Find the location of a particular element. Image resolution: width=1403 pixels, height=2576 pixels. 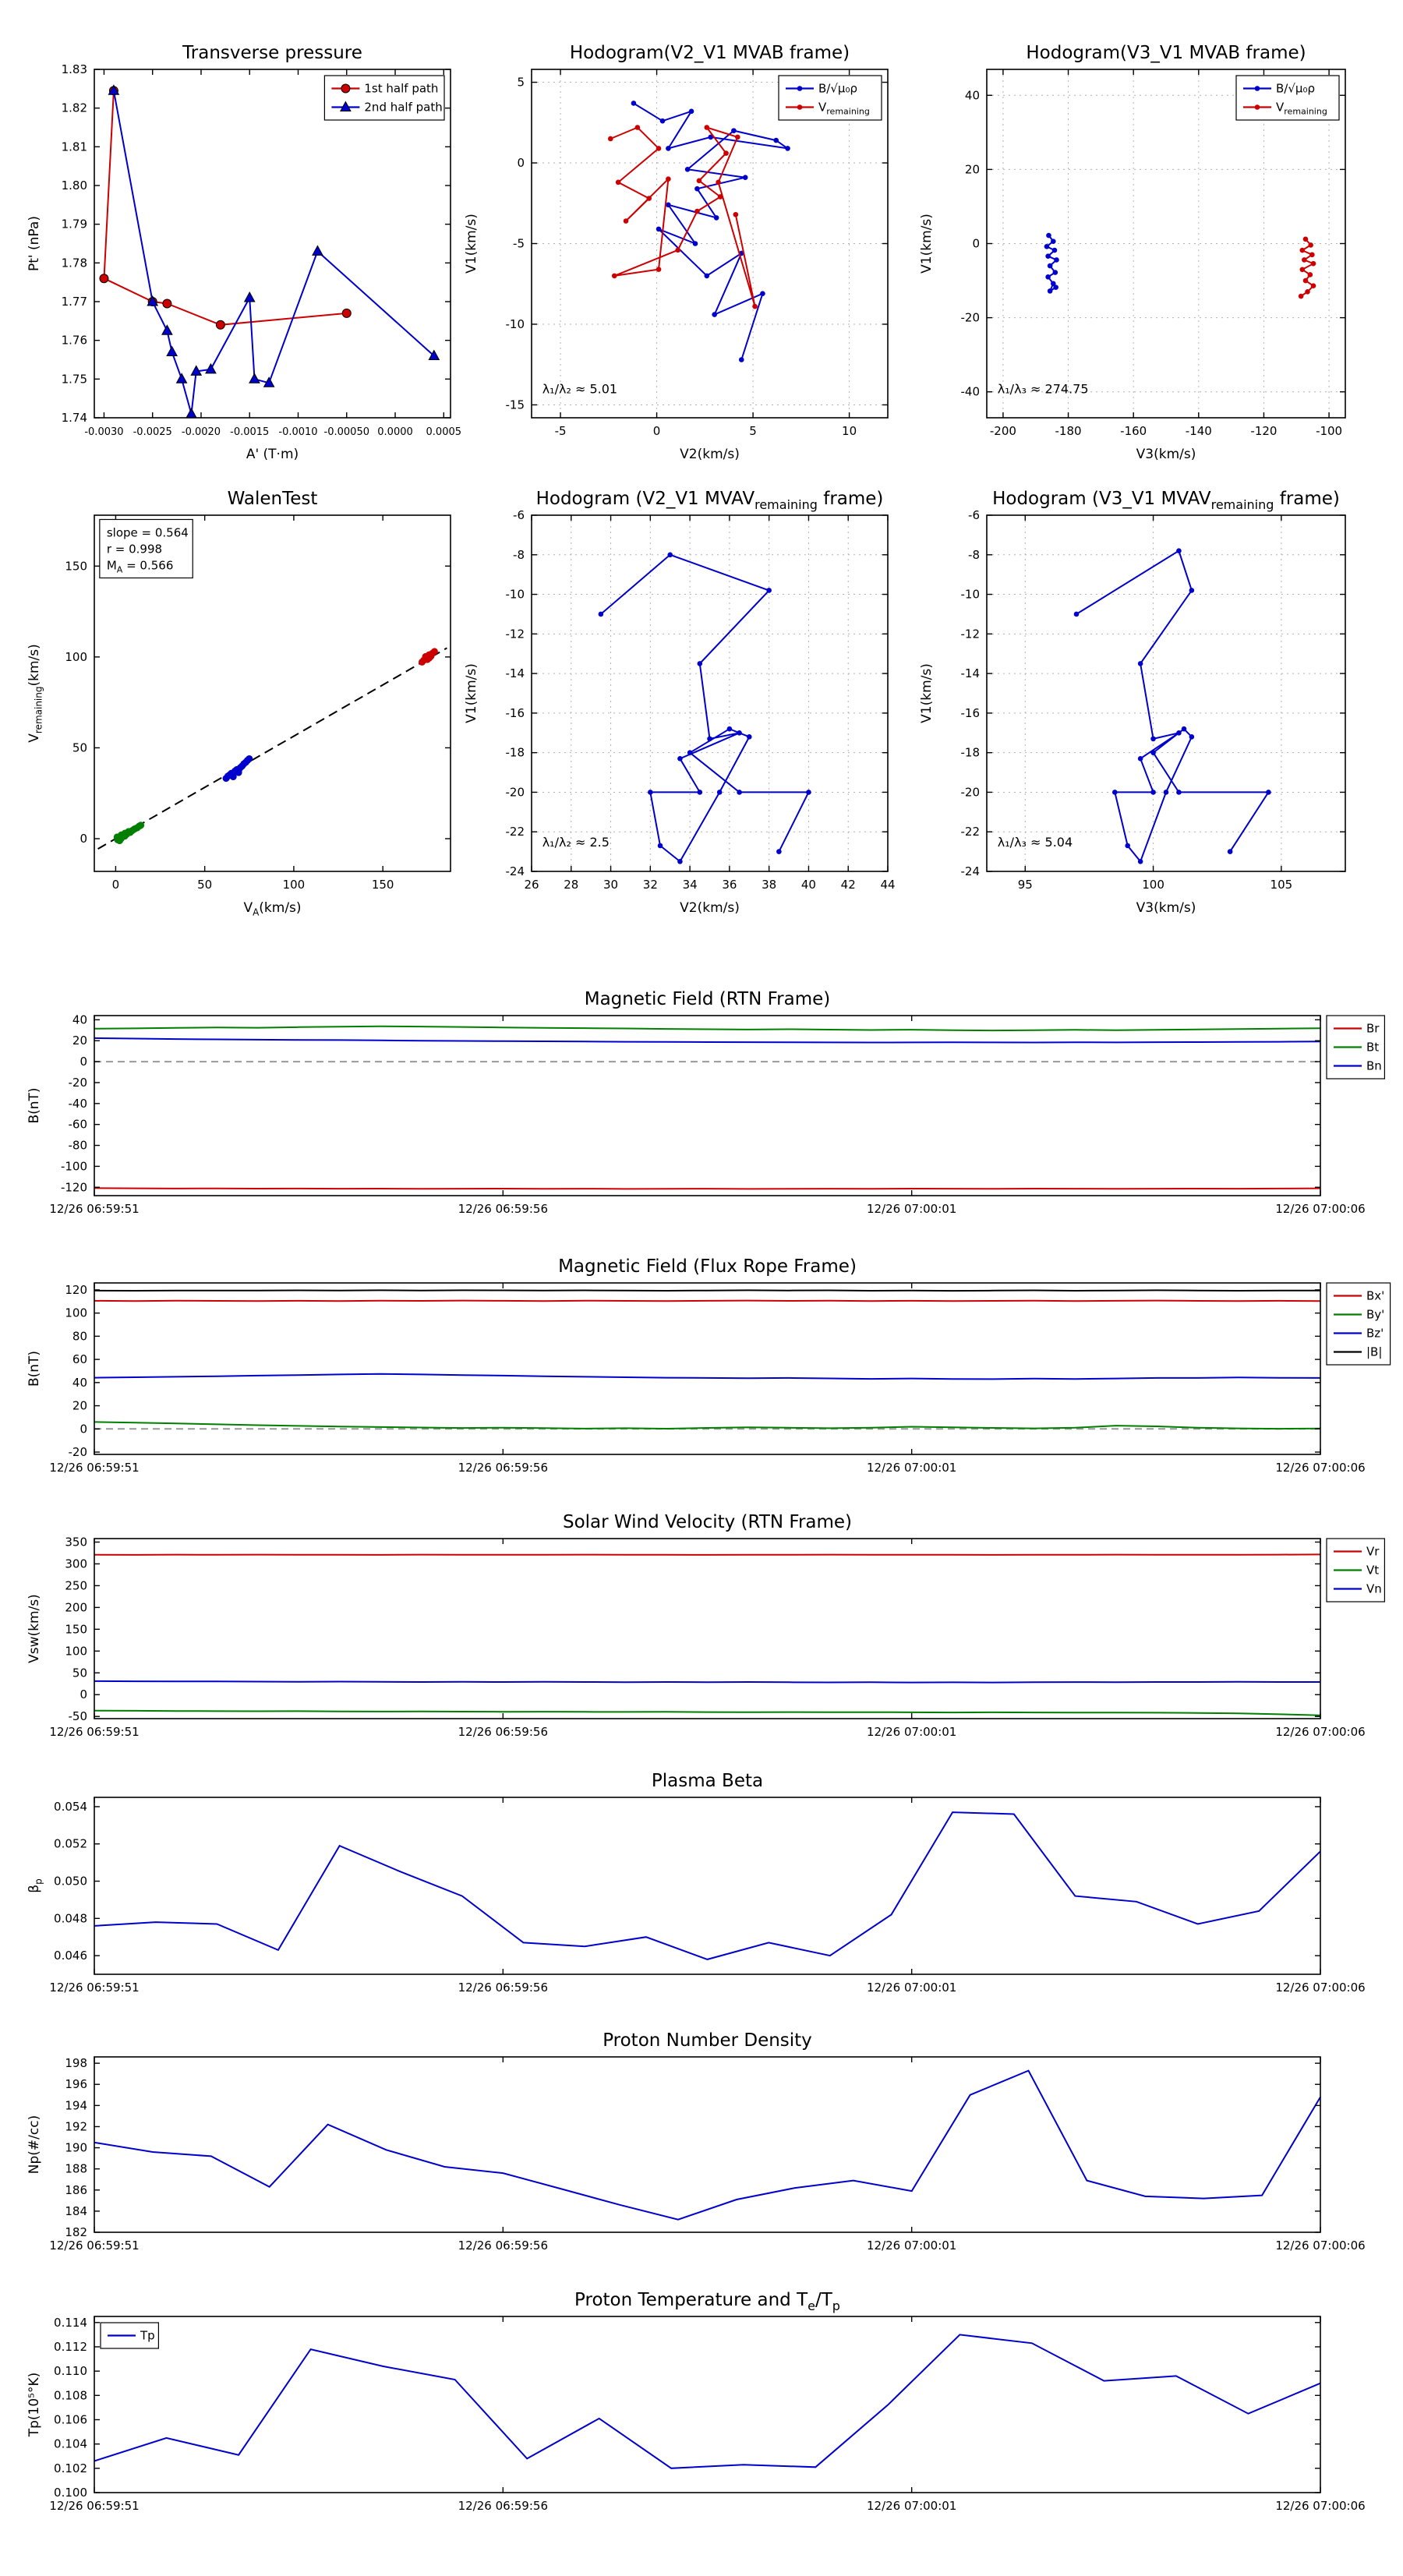

x-axis-label: A' (T·m) is located at coordinates (272, 454).